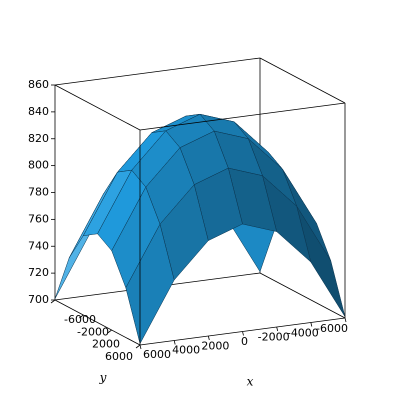 The image size is (400, 400). What do you see at coordinates (106, 344) in the screenshot?
I see `y-tick-label: 2000` at bounding box center [106, 344].